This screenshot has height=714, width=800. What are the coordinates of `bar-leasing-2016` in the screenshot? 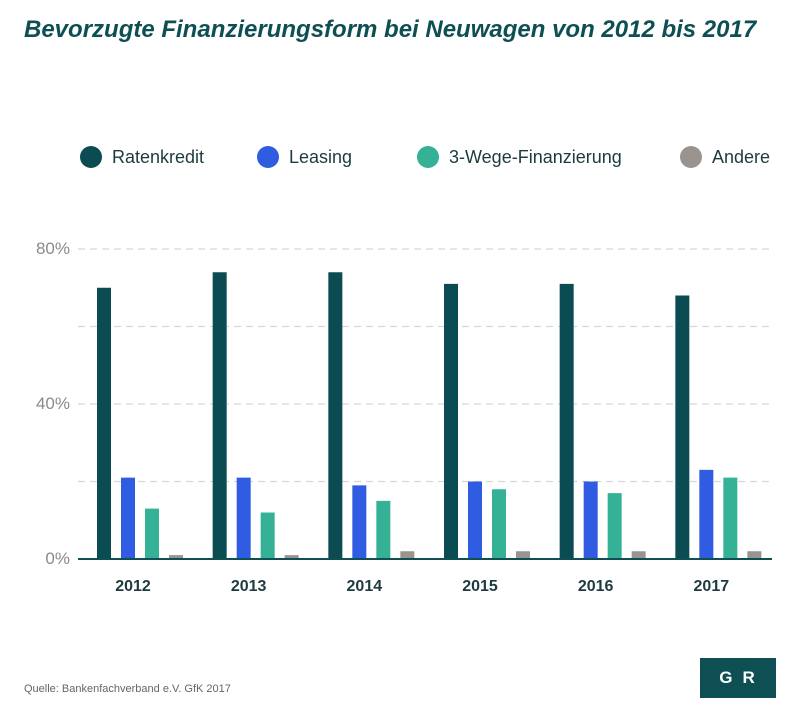 It's located at (590, 520).